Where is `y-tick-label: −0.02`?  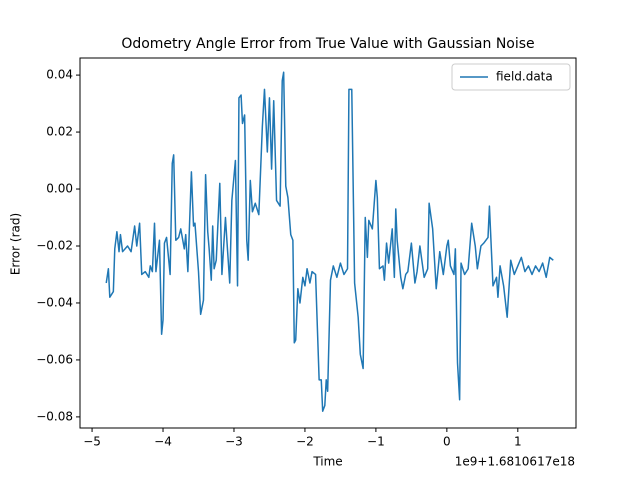 y-tick-label: −0.02 is located at coordinates (54, 245).